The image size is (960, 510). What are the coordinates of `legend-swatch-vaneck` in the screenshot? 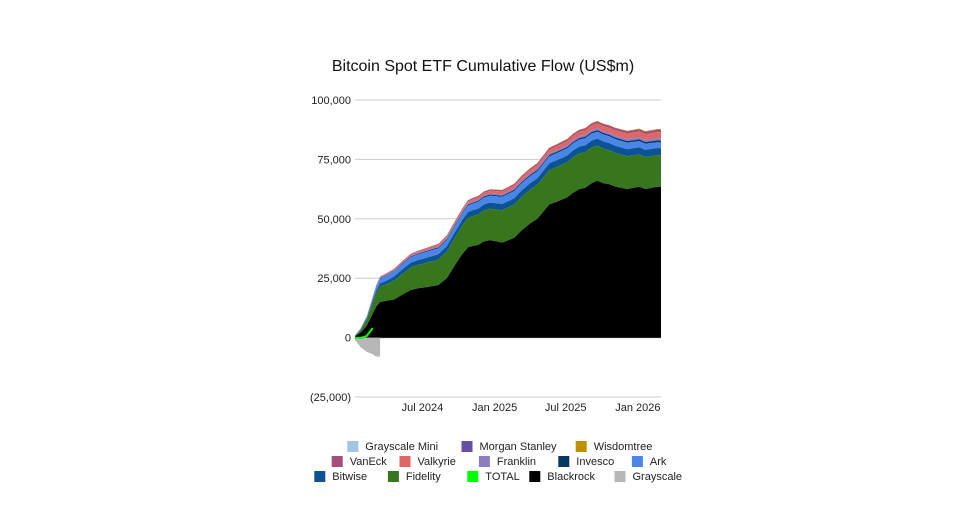 It's located at (337, 461).